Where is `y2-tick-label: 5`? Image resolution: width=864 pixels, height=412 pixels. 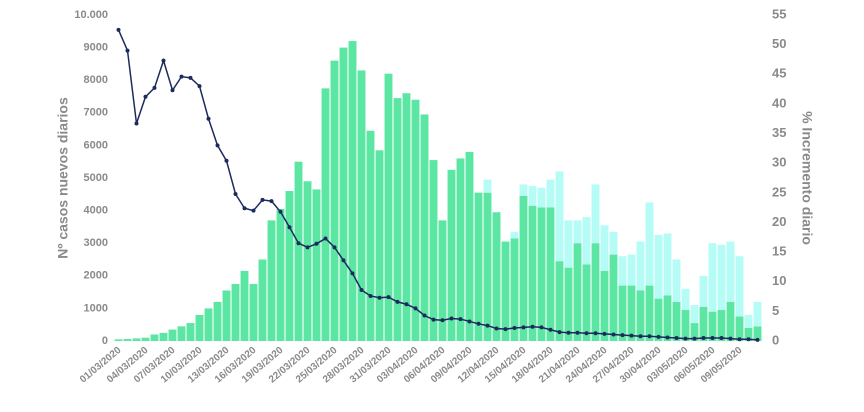 y2-tick-label: 5 is located at coordinates (775, 310).